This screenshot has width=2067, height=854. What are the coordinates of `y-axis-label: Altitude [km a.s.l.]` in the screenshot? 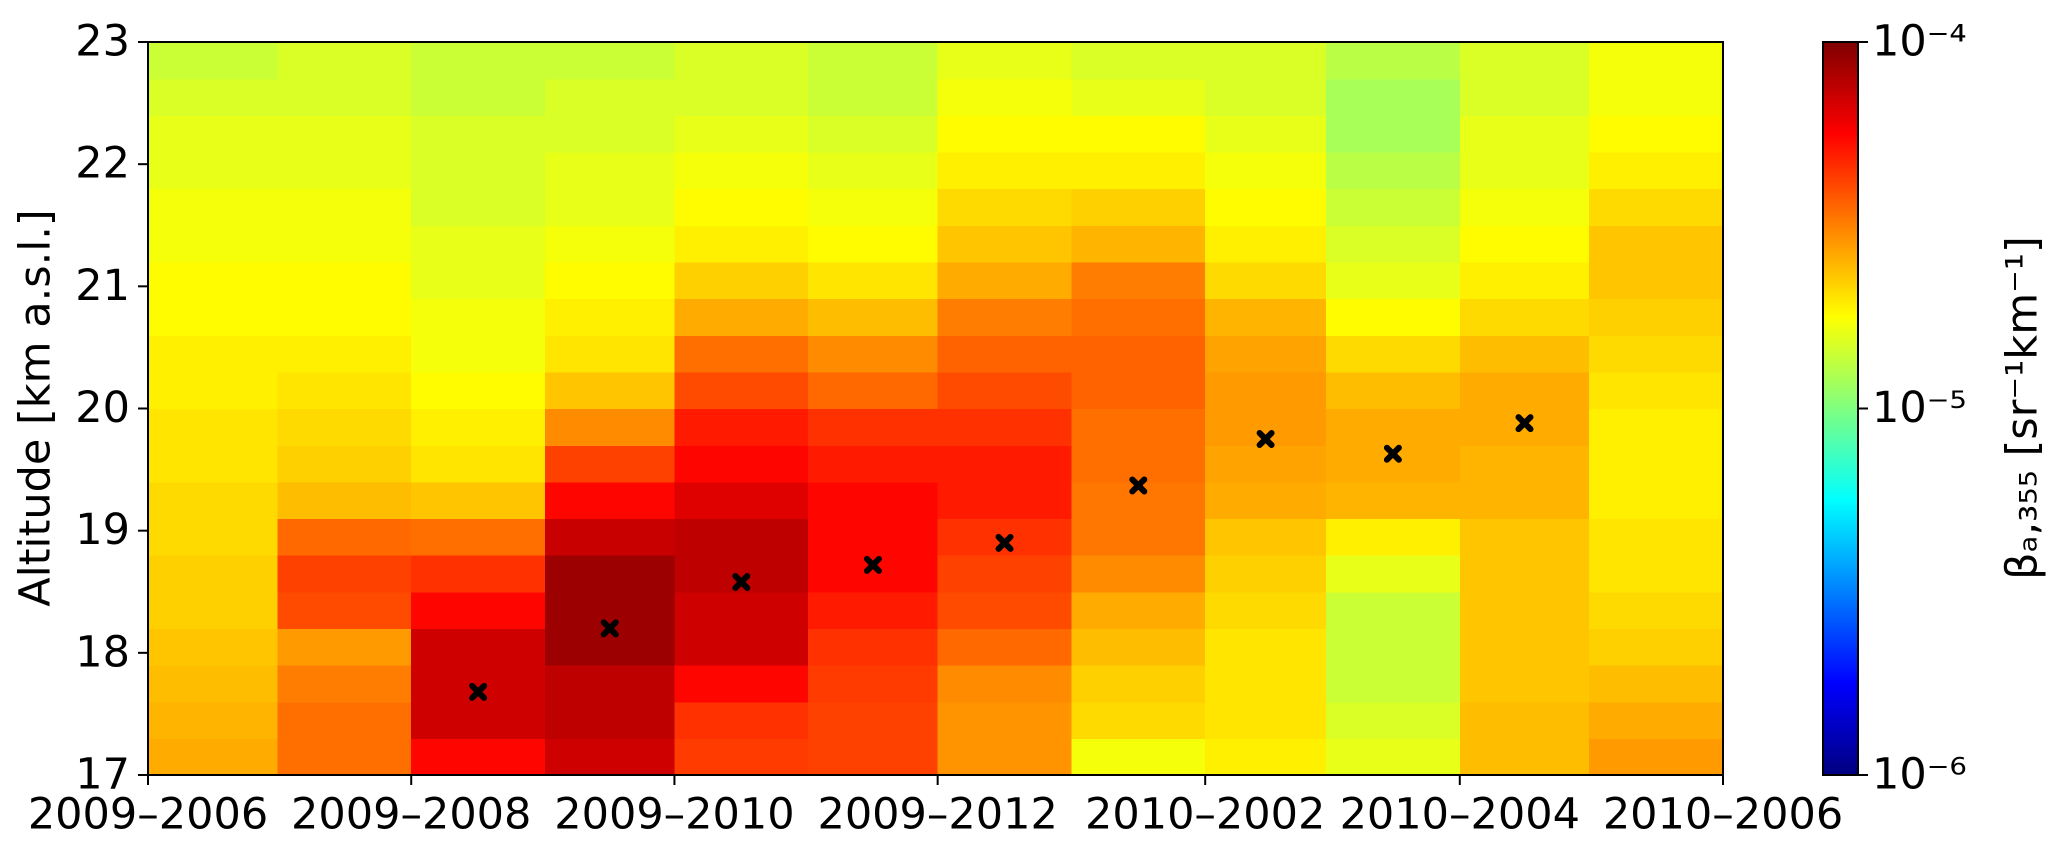 It's located at (36, 407).